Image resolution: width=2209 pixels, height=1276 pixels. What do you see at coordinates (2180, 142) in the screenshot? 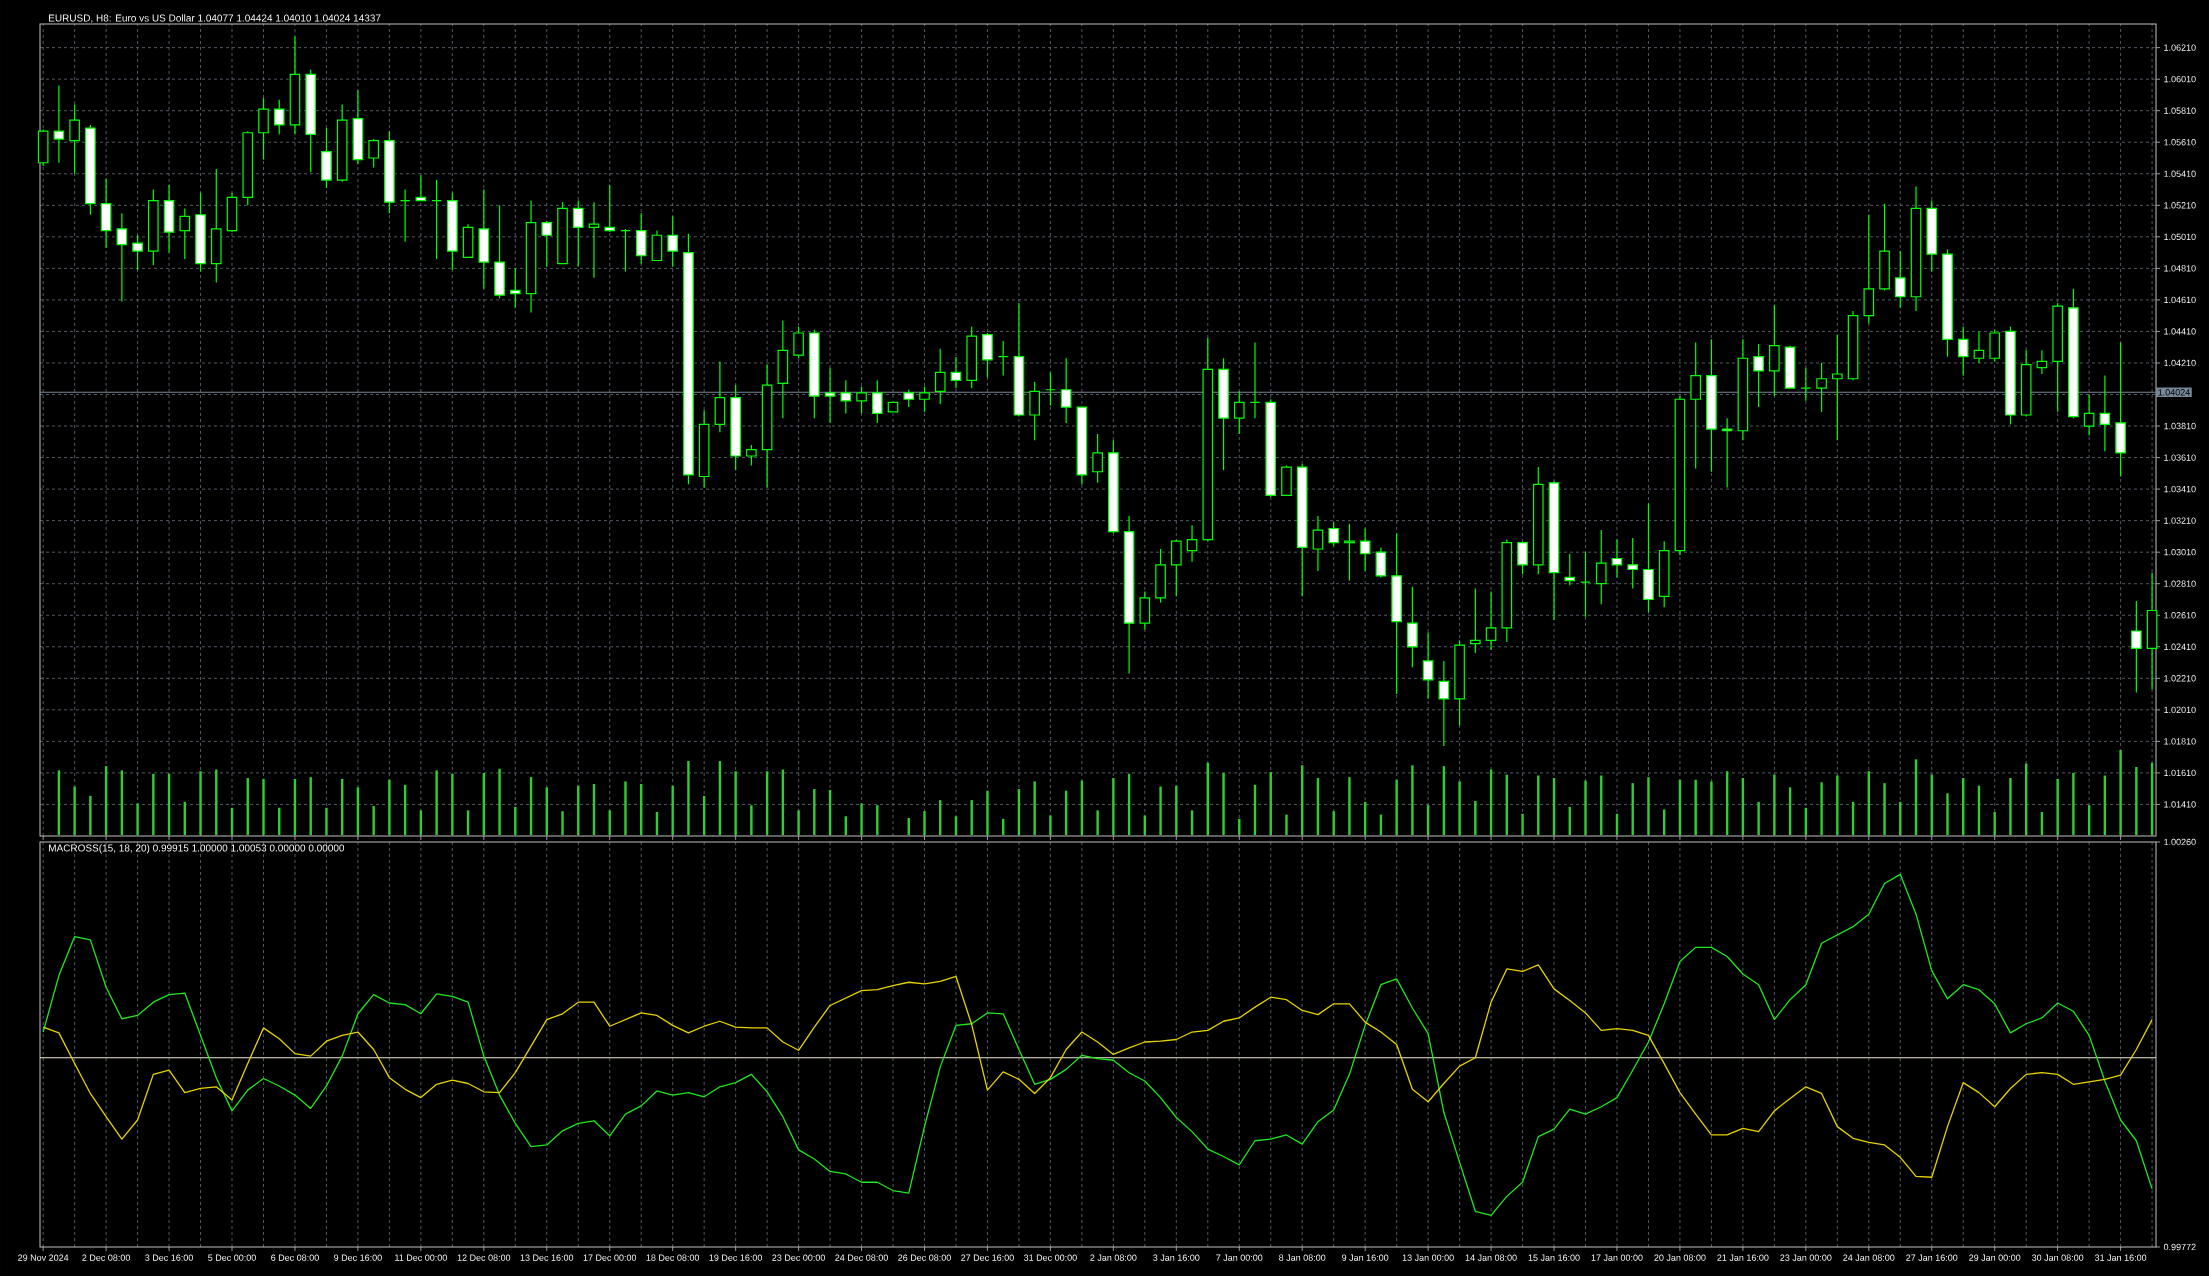
I see `y-tick-label: 1.05610` at bounding box center [2180, 142].